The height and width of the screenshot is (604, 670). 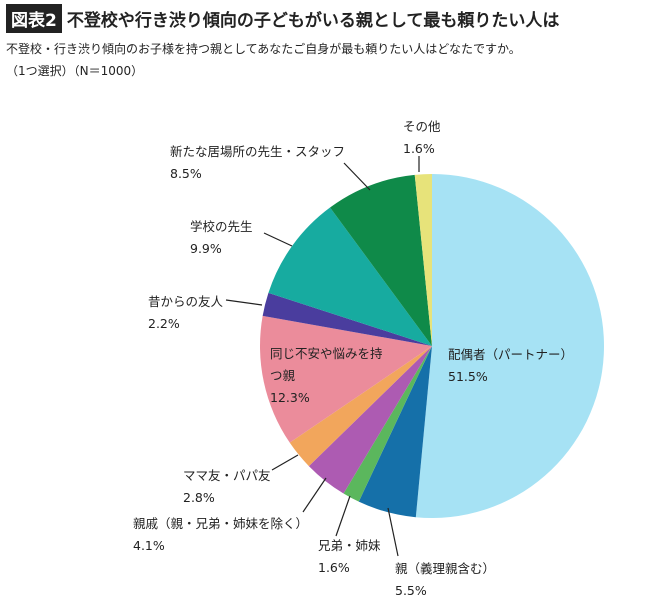 What do you see at coordinates (313, 21) in the screenshot?
I see `chart-title: 不登校や行き渋り傾向の子どもがいる親として最も頼りたい人は` at bounding box center [313, 21].